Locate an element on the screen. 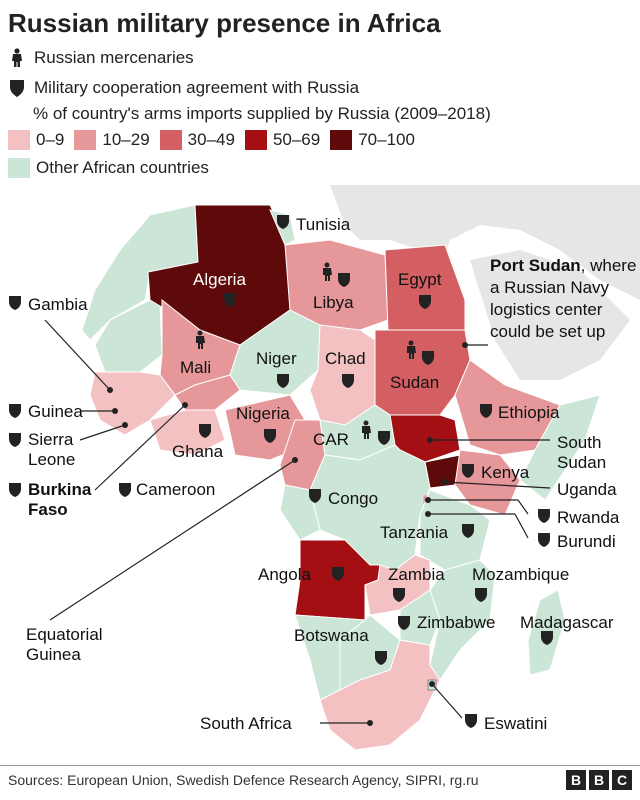  bbc-logo: B B C is located at coordinates (599, 780).